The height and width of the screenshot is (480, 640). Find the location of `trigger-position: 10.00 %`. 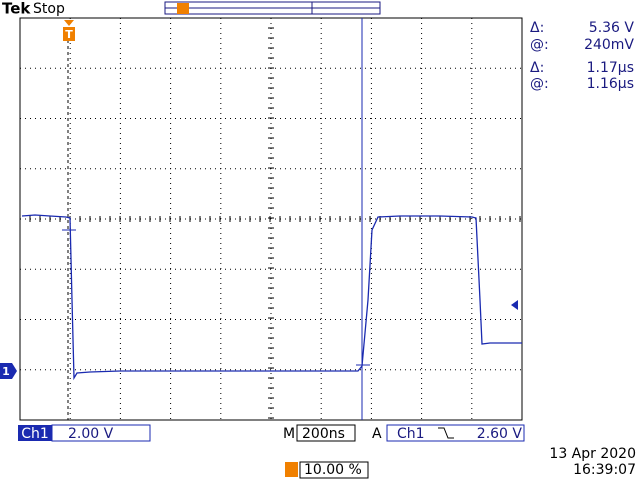

trigger-position: 10.00 % is located at coordinates (333, 470).